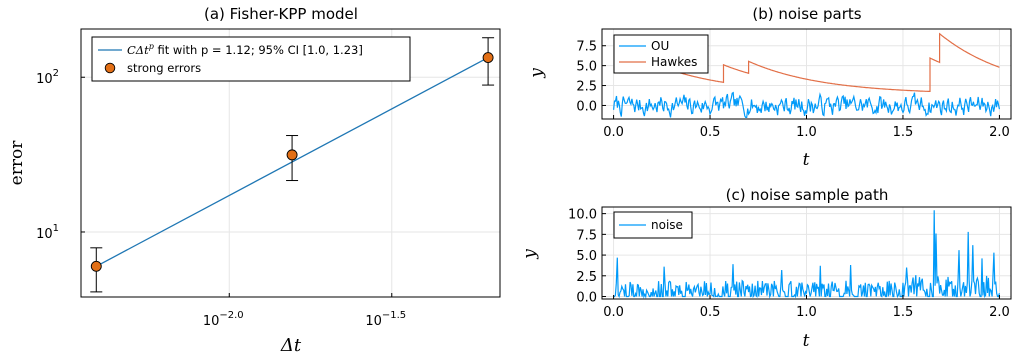 This screenshot has height=360, width=1016. Describe the element at coordinates (394, 315) in the screenshot. I see `a-x-tick-exp: −1.5` at that location.